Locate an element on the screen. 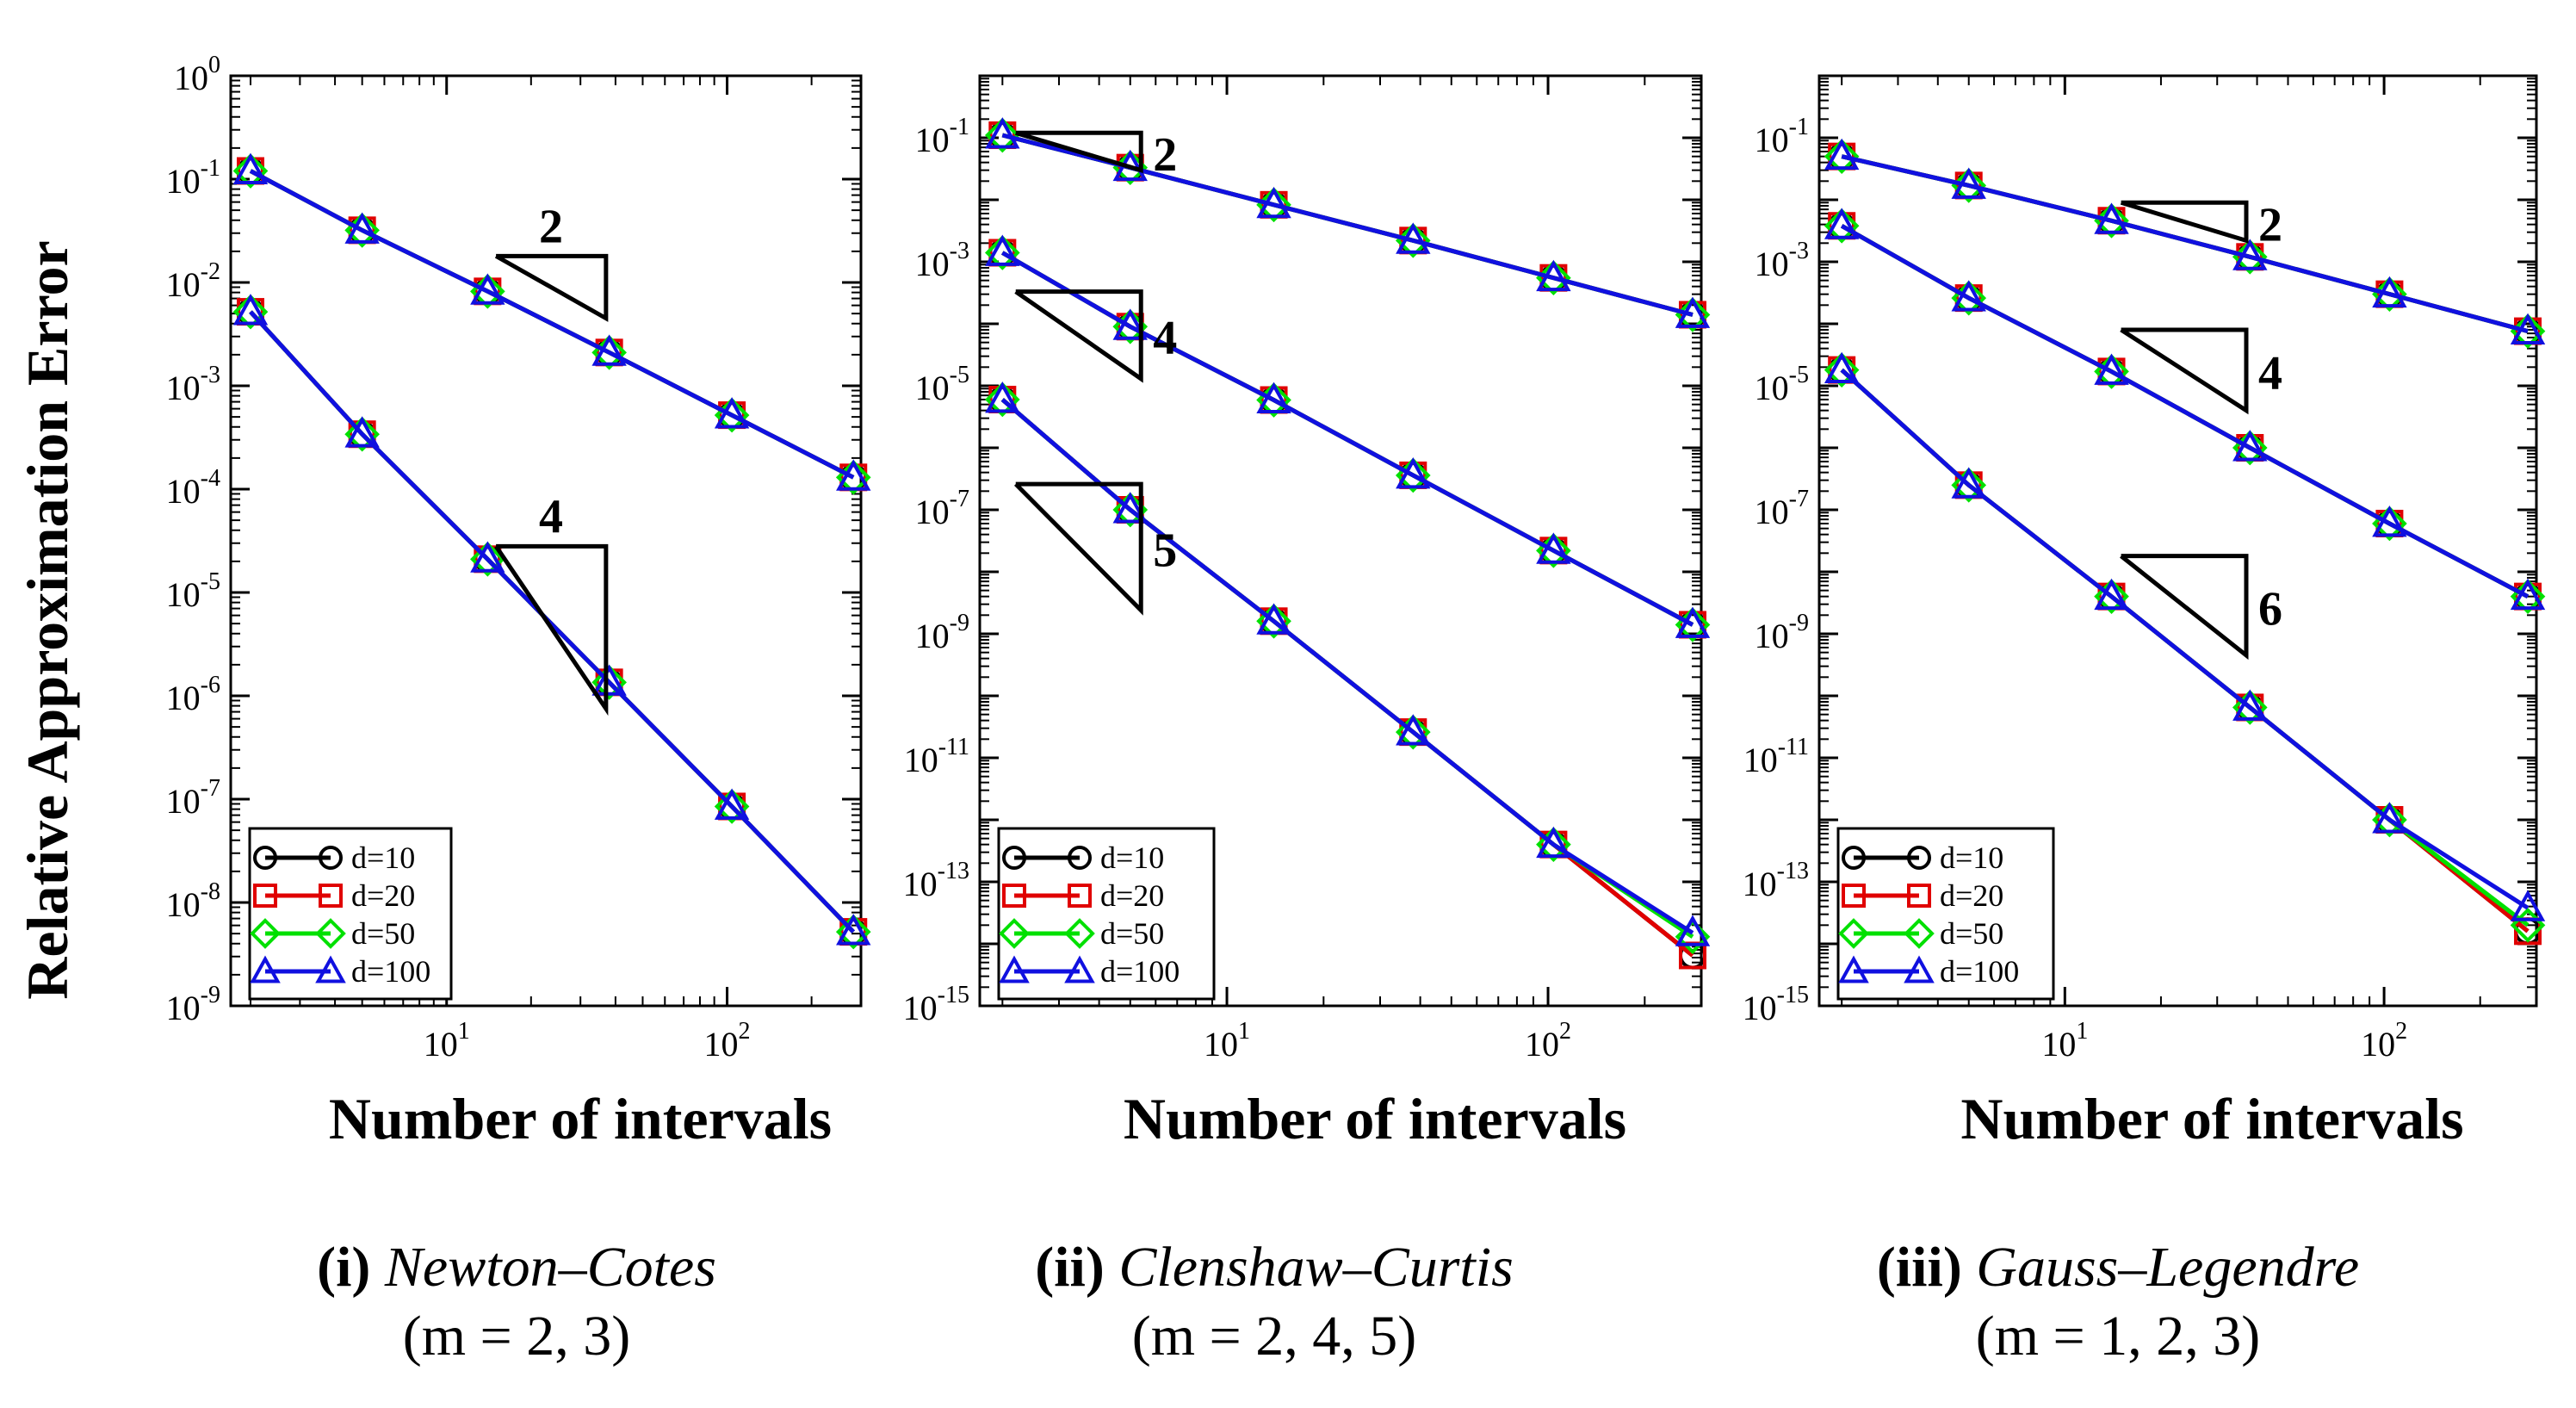 The width and height of the screenshot is (2576, 1408). y-tick-exponent: -1 is located at coordinates (210, 168).